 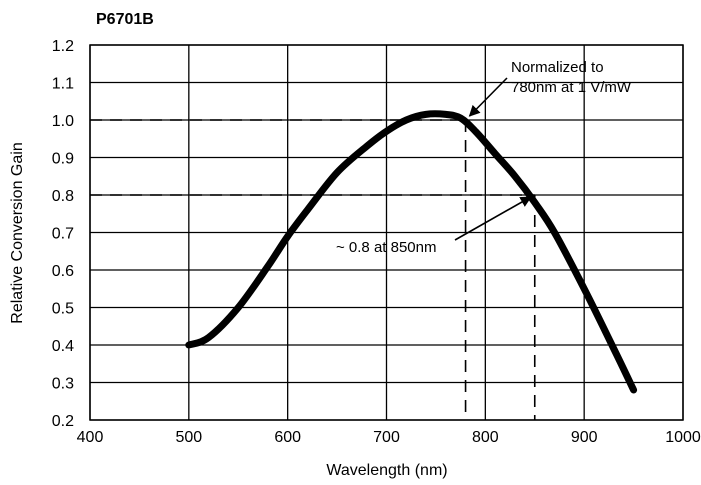 I want to click on y-tick-label: 0.2, so click(x=63, y=421).